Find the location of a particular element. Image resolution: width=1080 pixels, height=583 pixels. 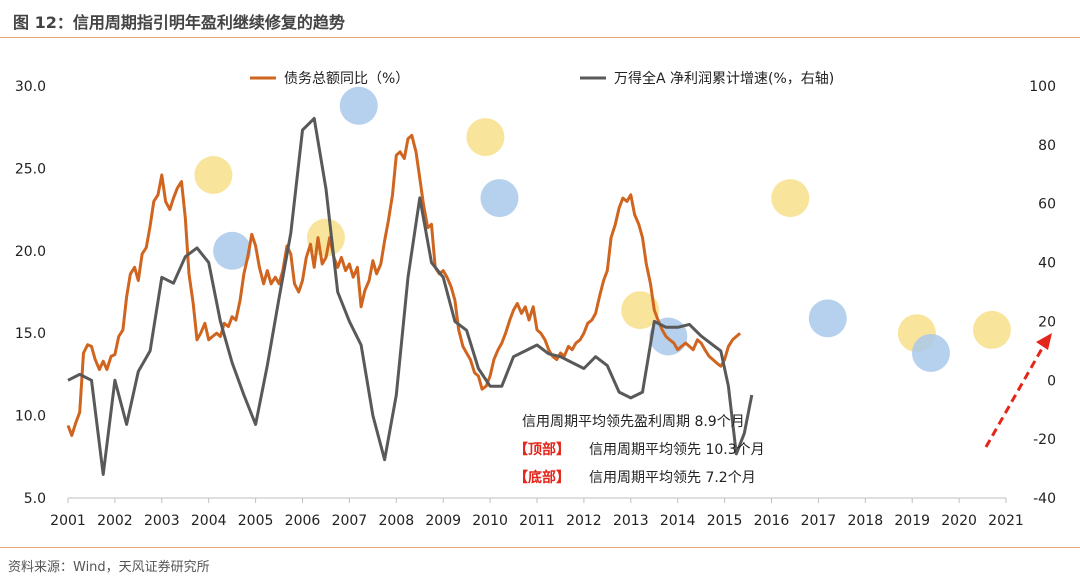

x-tick-label: 2003 is located at coordinates (162, 521).